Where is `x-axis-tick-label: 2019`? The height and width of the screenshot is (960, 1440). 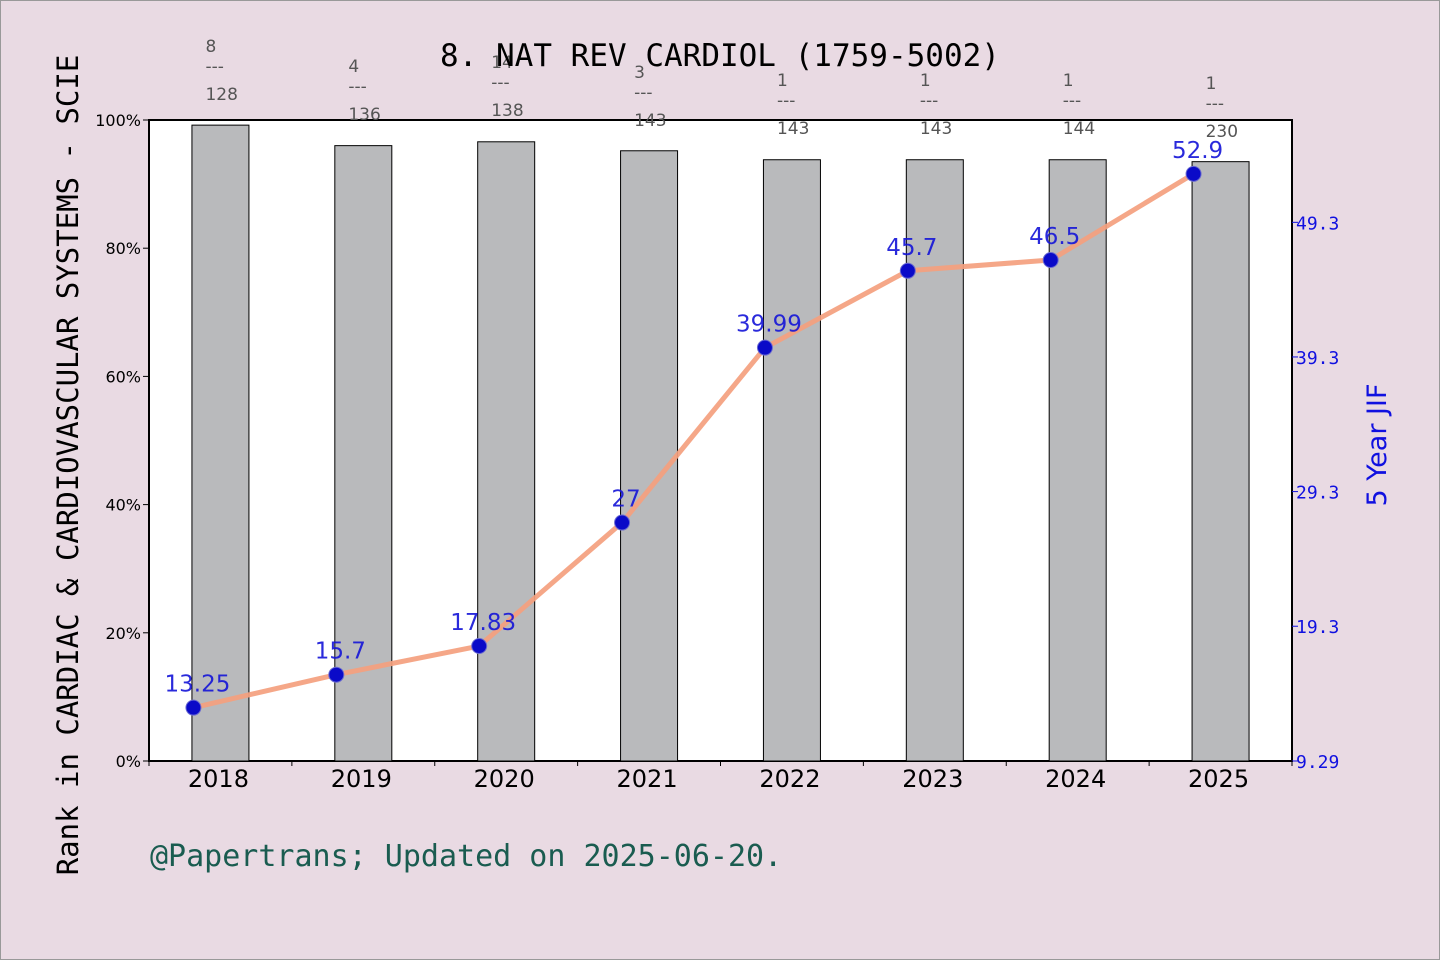 x-axis-tick-label: 2019 is located at coordinates (361, 779).